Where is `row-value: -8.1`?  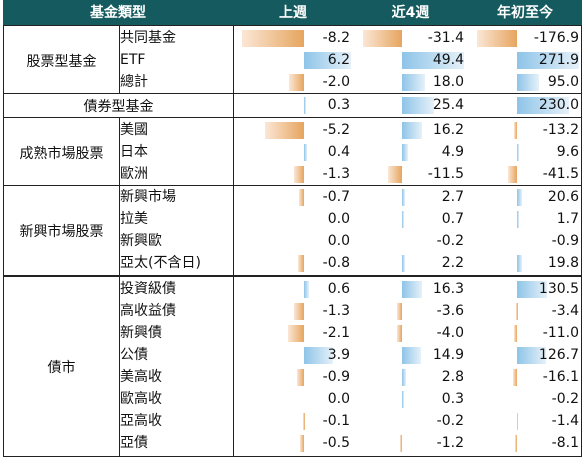
row-value: -8.1 is located at coordinates (565, 443).